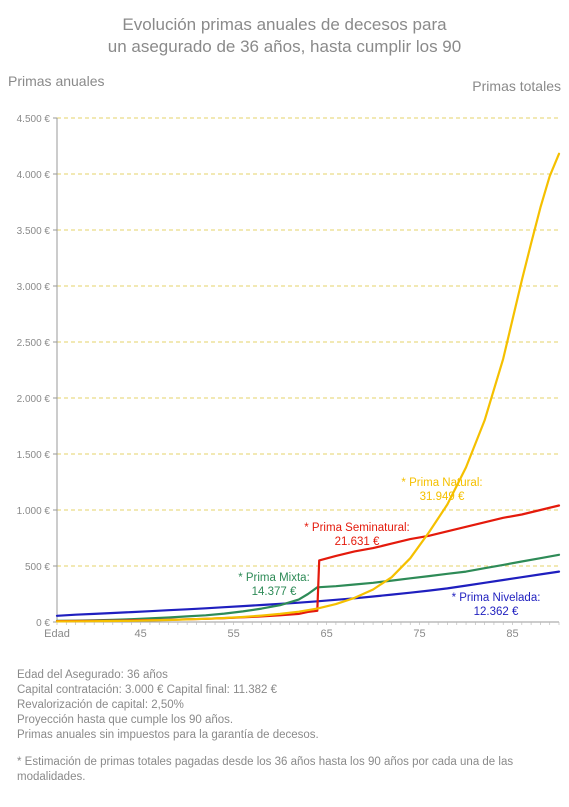 This screenshot has height=807, width=569. I want to click on series-line-prima-nivelada, so click(308, 593).